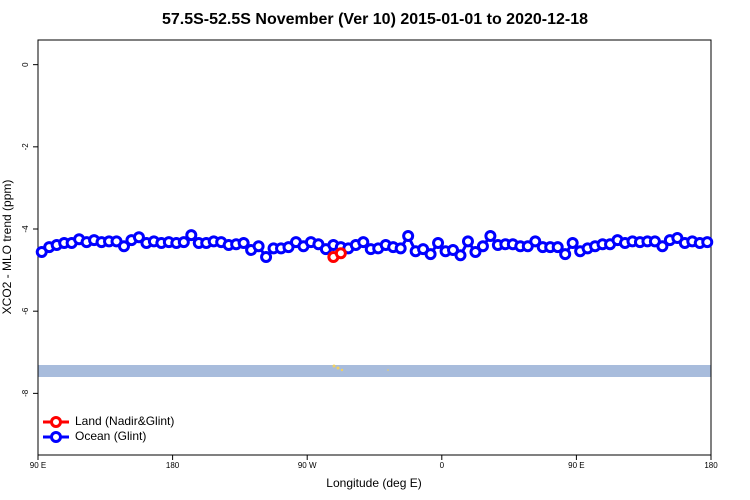 The height and width of the screenshot is (500, 750). Describe the element at coordinates (442, 465) in the screenshot. I see `x-tick-label: 0` at that location.